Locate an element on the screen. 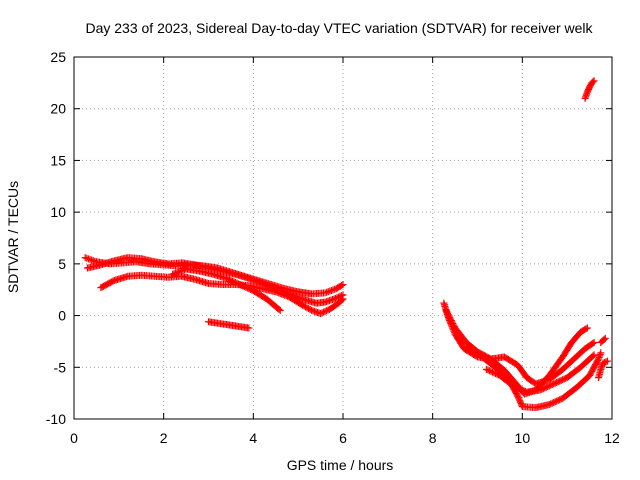  x-tick-label: 10 is located at coordinates (523, 438).